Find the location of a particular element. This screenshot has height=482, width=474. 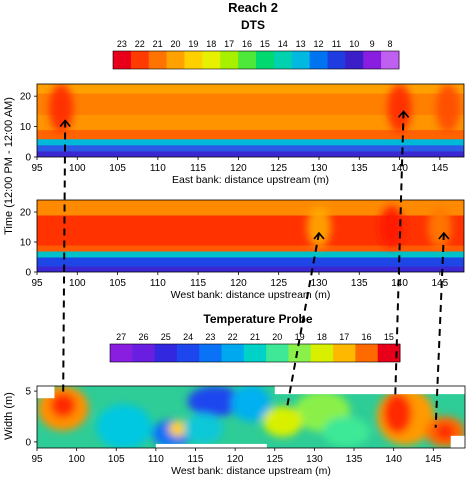

heatmap-area is located at coordinates (251, 417).